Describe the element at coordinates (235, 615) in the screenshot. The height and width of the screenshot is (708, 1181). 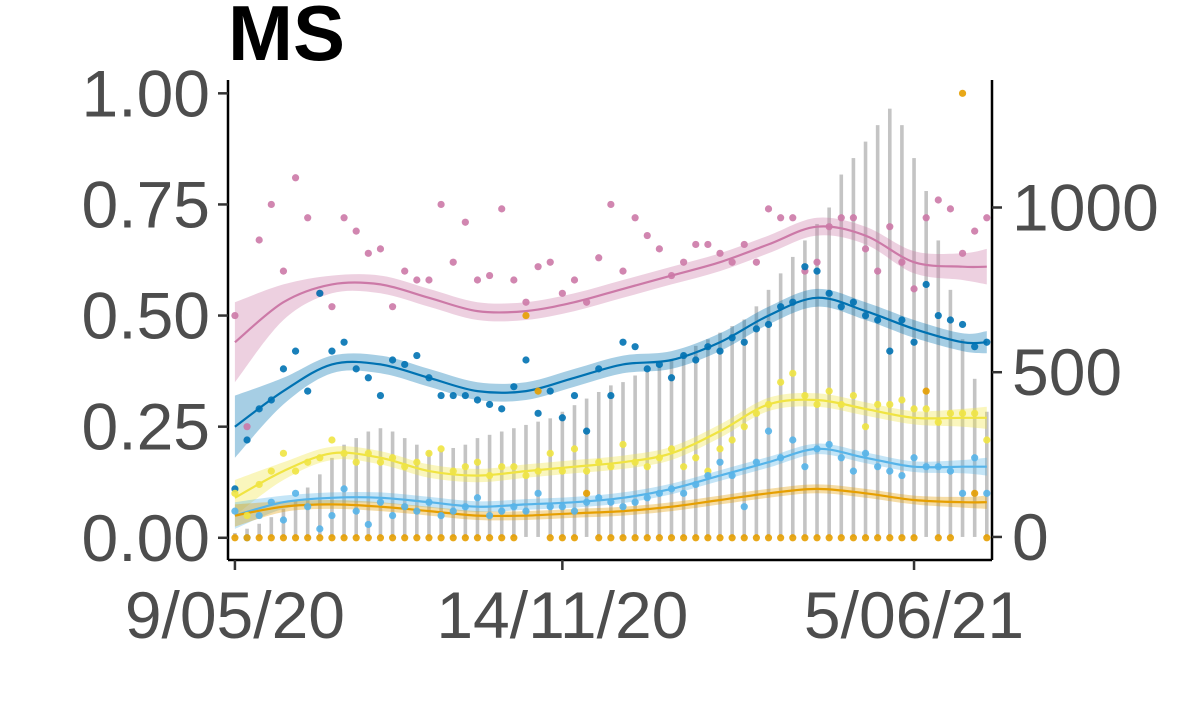
I see `x-tick-label: 9/05/20` at that location.